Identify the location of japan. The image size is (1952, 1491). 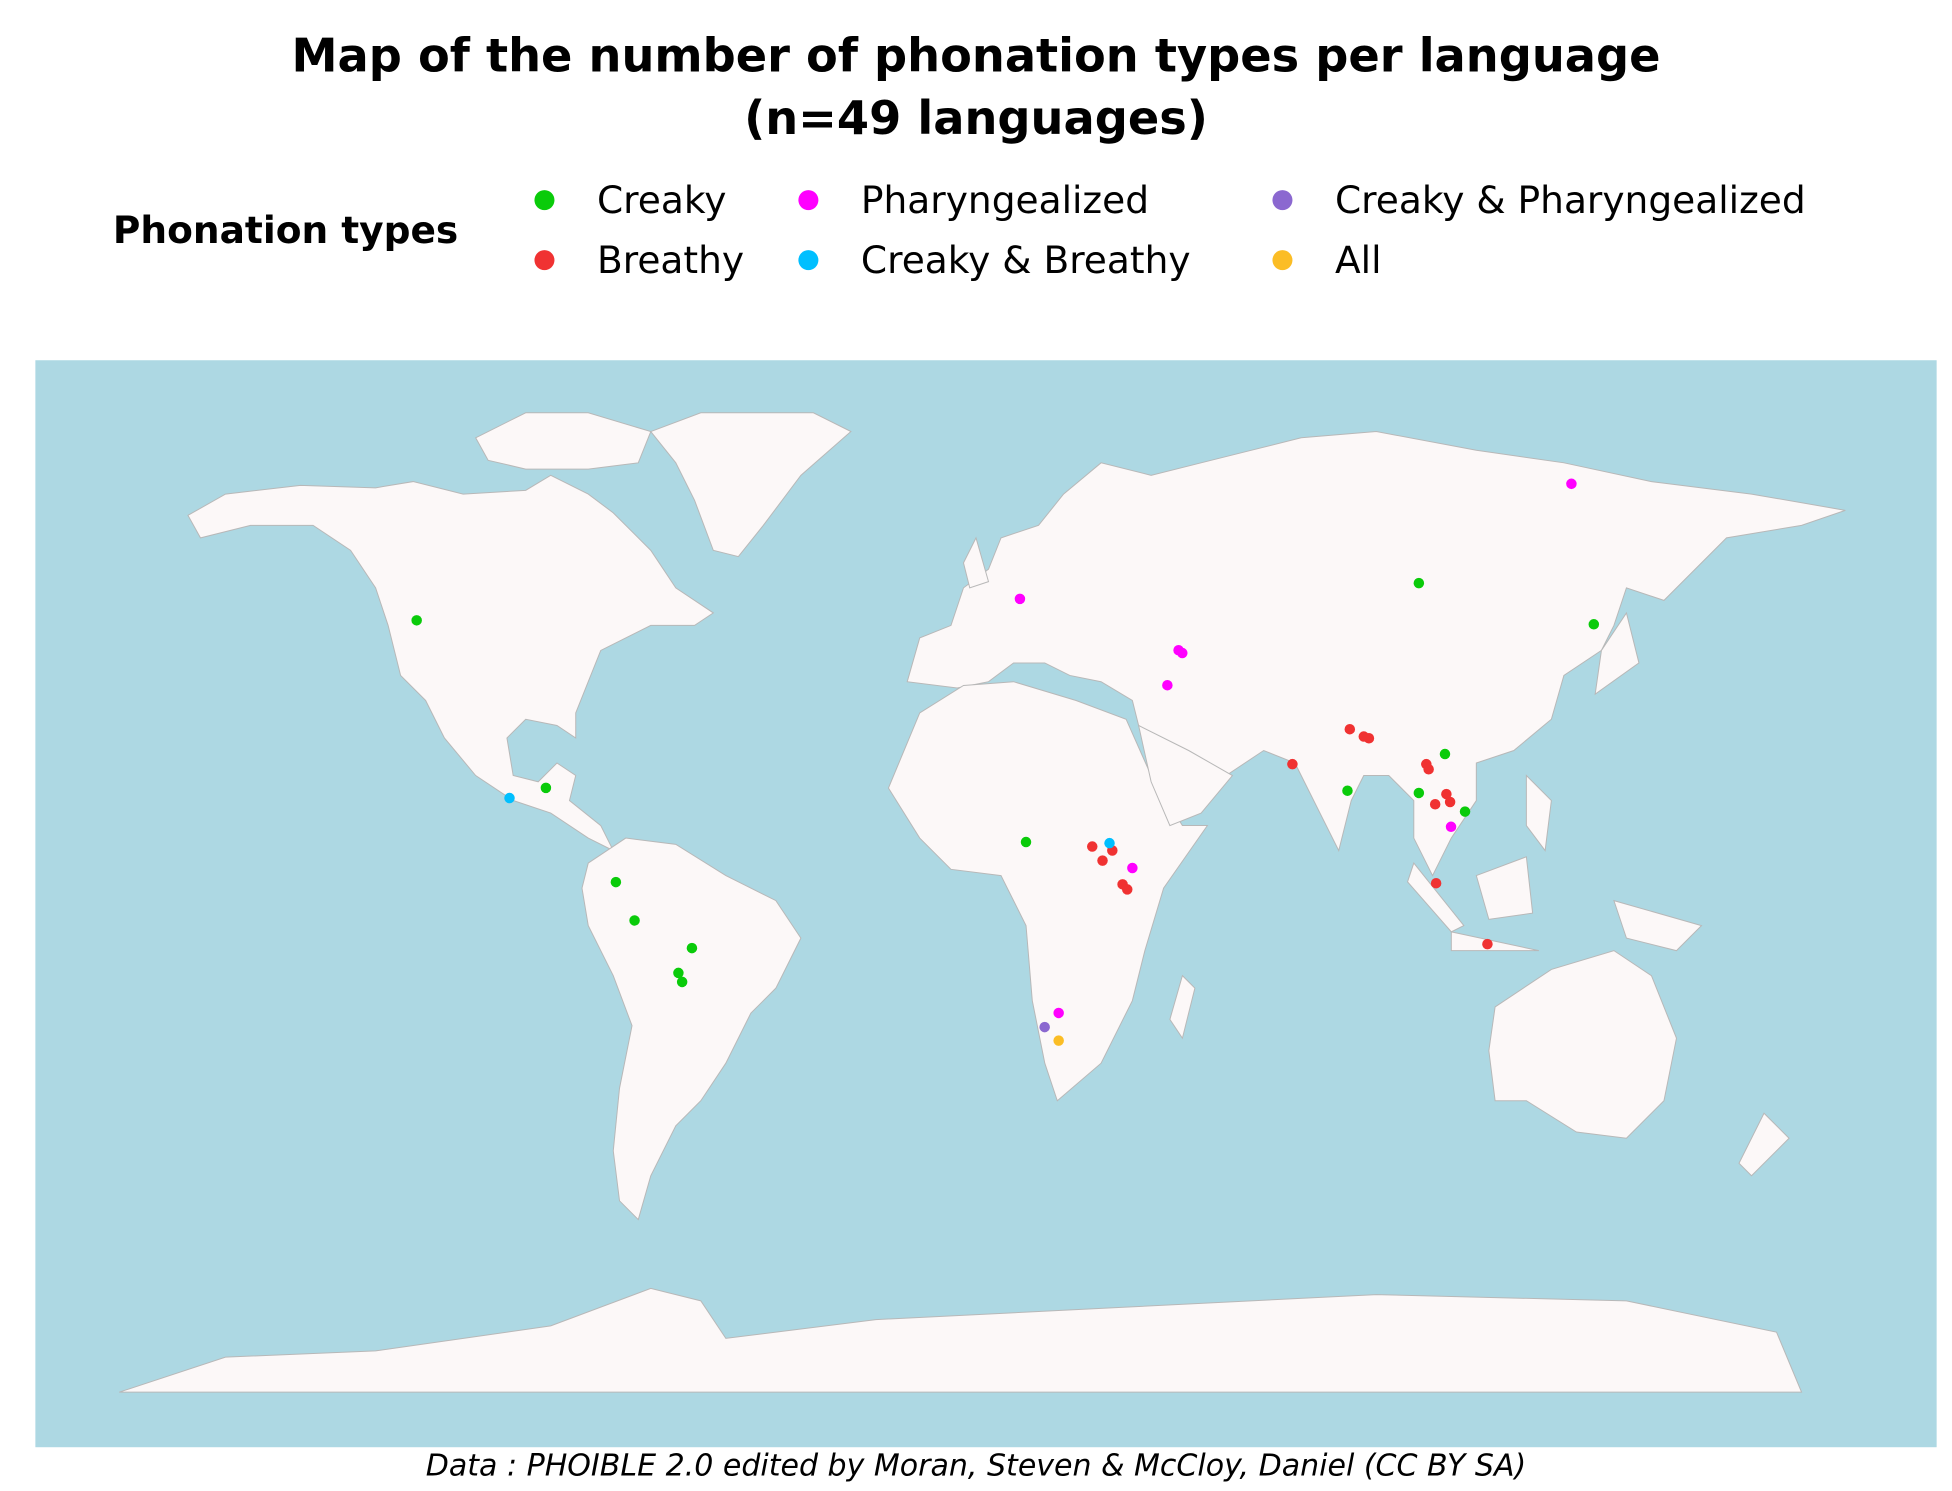
(1617, 653).